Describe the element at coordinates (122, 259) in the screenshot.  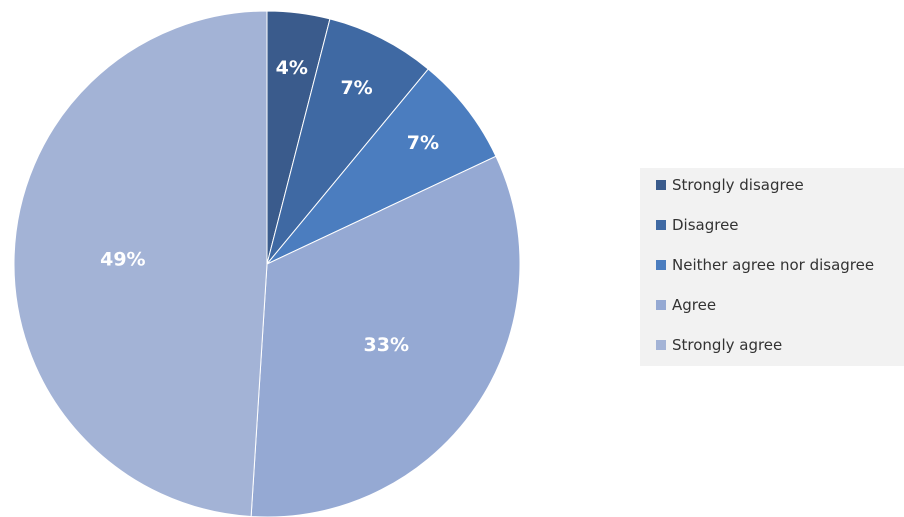
I see `data-label-strongly-agree: 49%` at that location.